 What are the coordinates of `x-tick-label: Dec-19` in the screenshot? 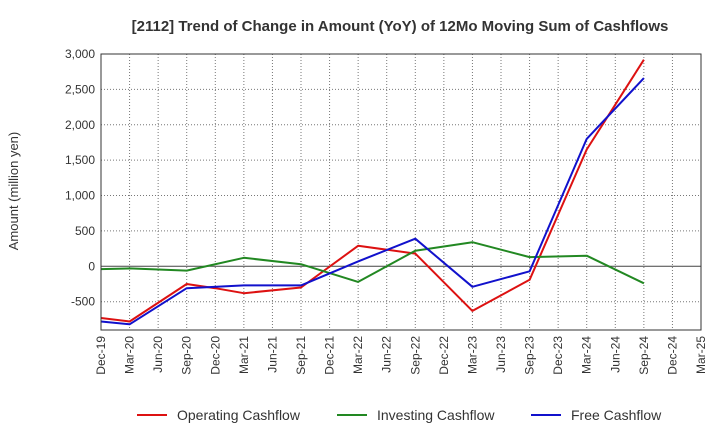 It's located at (101, 355).